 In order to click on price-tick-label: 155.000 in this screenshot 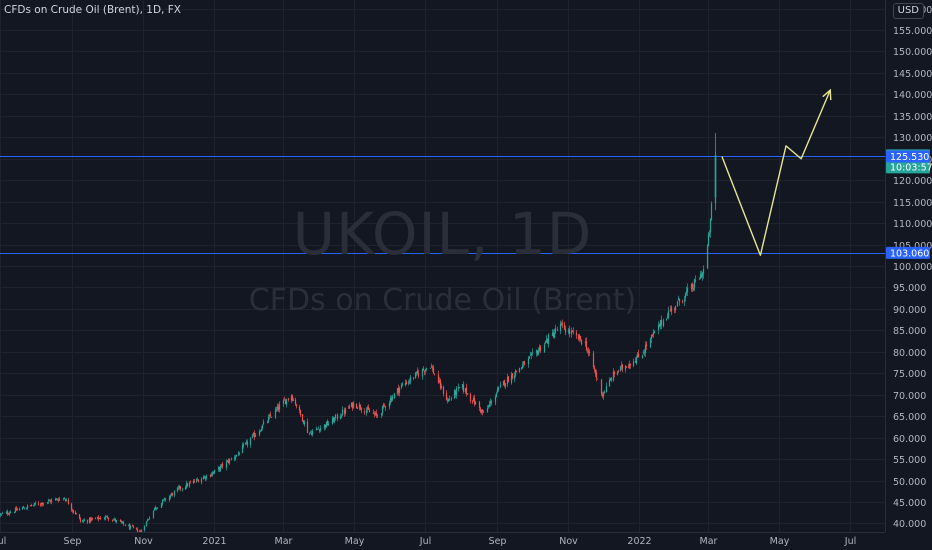, I will do `click(912, 31)`.